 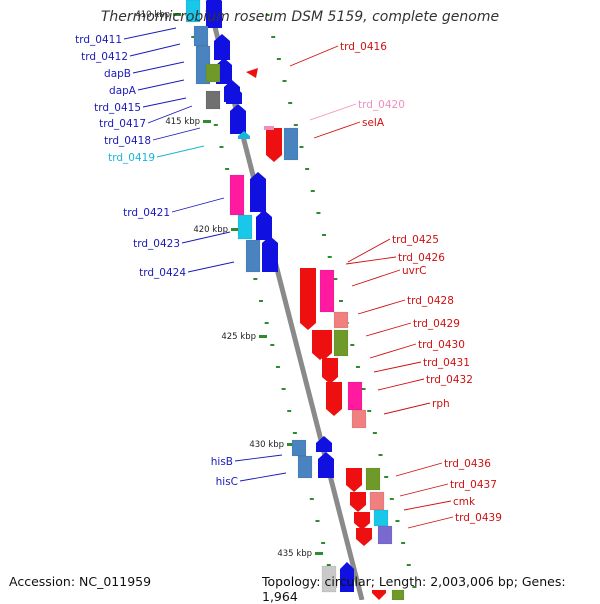 What do you see at coordinates (294, 554) in the screenshot?
I see `tick-label: 435 kbp` at bounding box center [294, 554].